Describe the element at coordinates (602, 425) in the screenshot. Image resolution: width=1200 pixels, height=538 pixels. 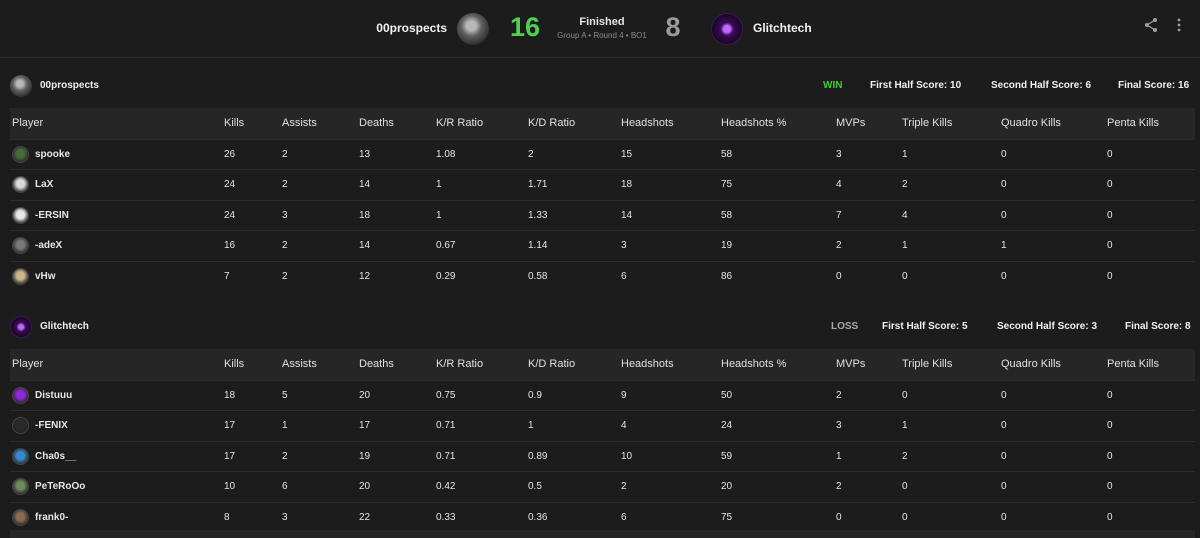
I see `table-row: -FENIX 17 1 17 0.71 1 4 24 3 1 0 0` at that location.